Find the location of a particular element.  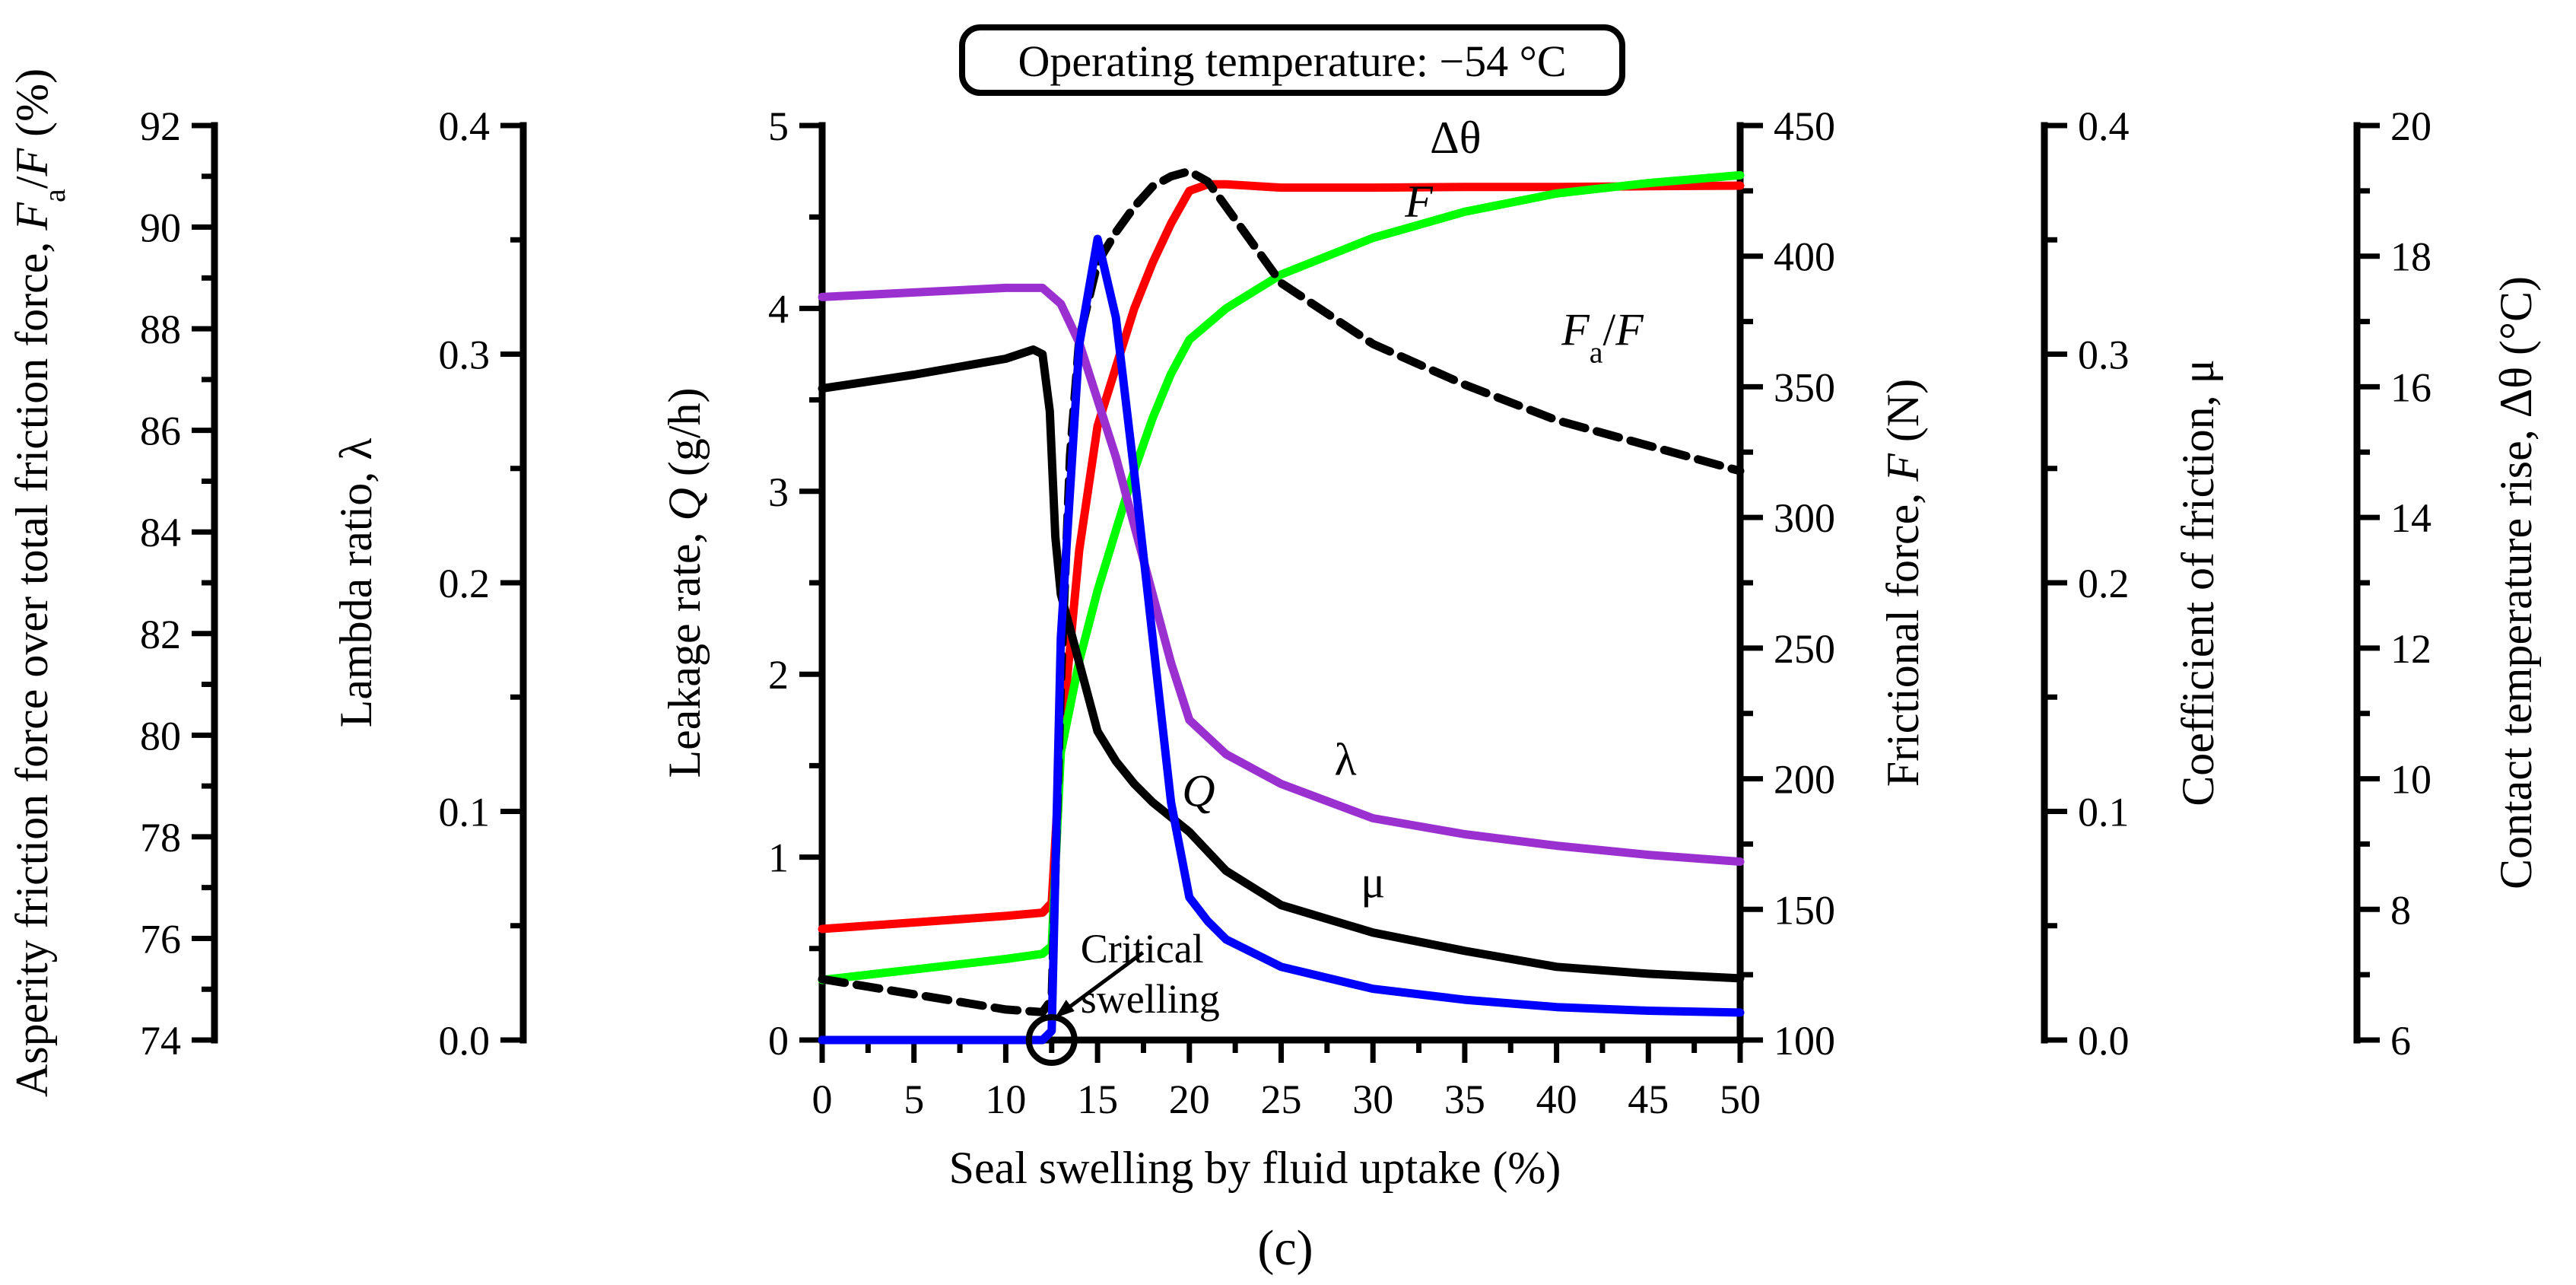

curve-label-F: F is located at coordinates (1419, 202).